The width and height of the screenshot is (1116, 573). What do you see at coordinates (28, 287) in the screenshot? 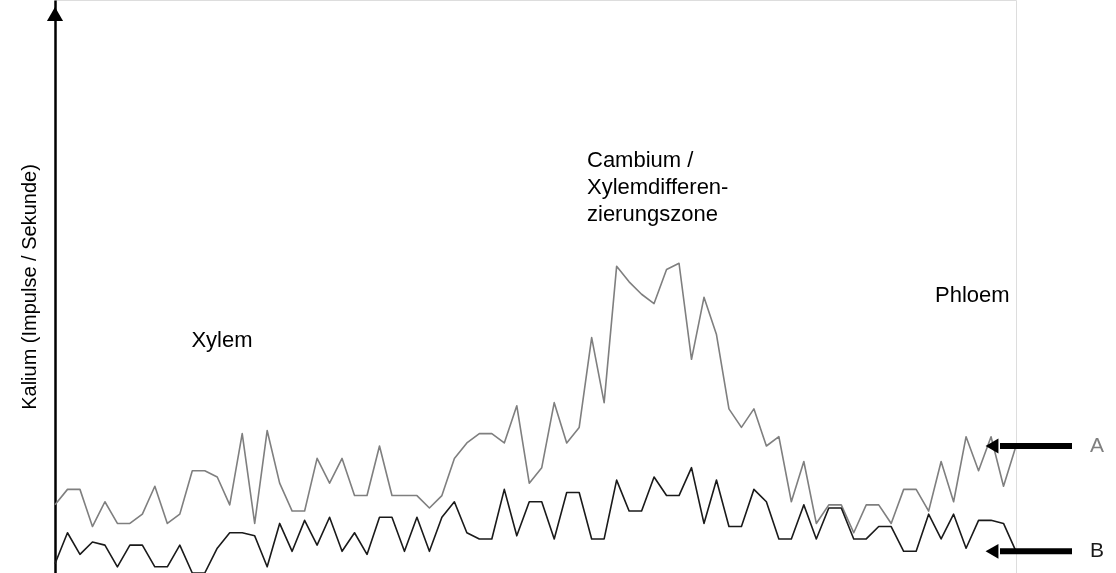
I see `y-axis-title: Kalium (Impulse / Sekunde)` at bounding box center [28, 287].